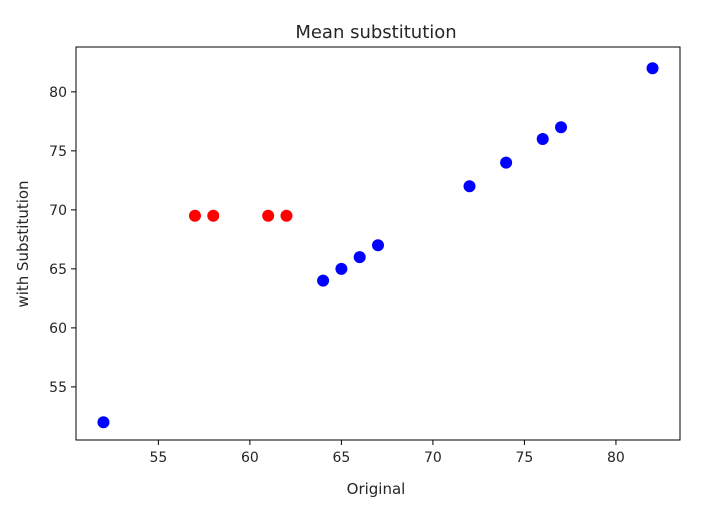 This screenshot has width=716, height=510. Describe the element at coordinates (525, 458) in the screenshot. I see `x-tick-label: 75` at that location.